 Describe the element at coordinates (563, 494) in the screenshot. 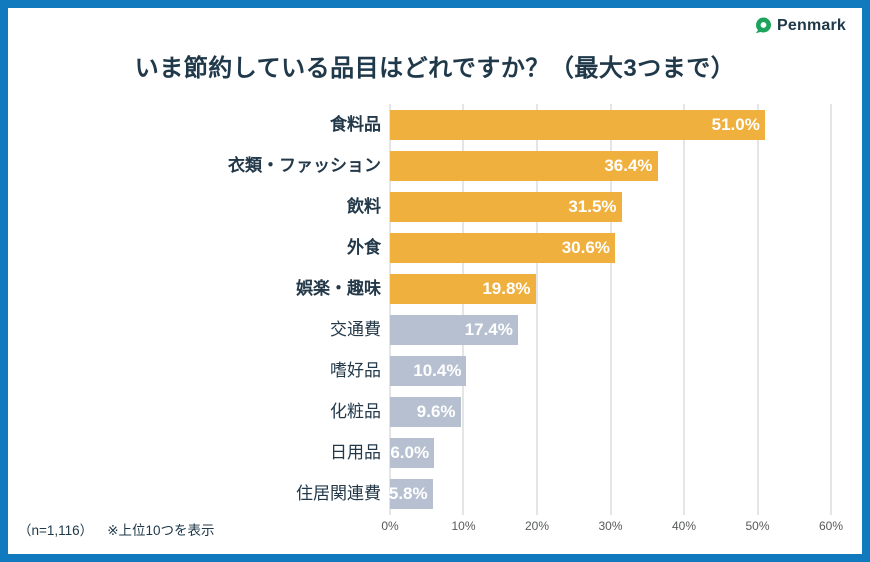

I see `bar-row: 住居関連費 5.8%` at that location.